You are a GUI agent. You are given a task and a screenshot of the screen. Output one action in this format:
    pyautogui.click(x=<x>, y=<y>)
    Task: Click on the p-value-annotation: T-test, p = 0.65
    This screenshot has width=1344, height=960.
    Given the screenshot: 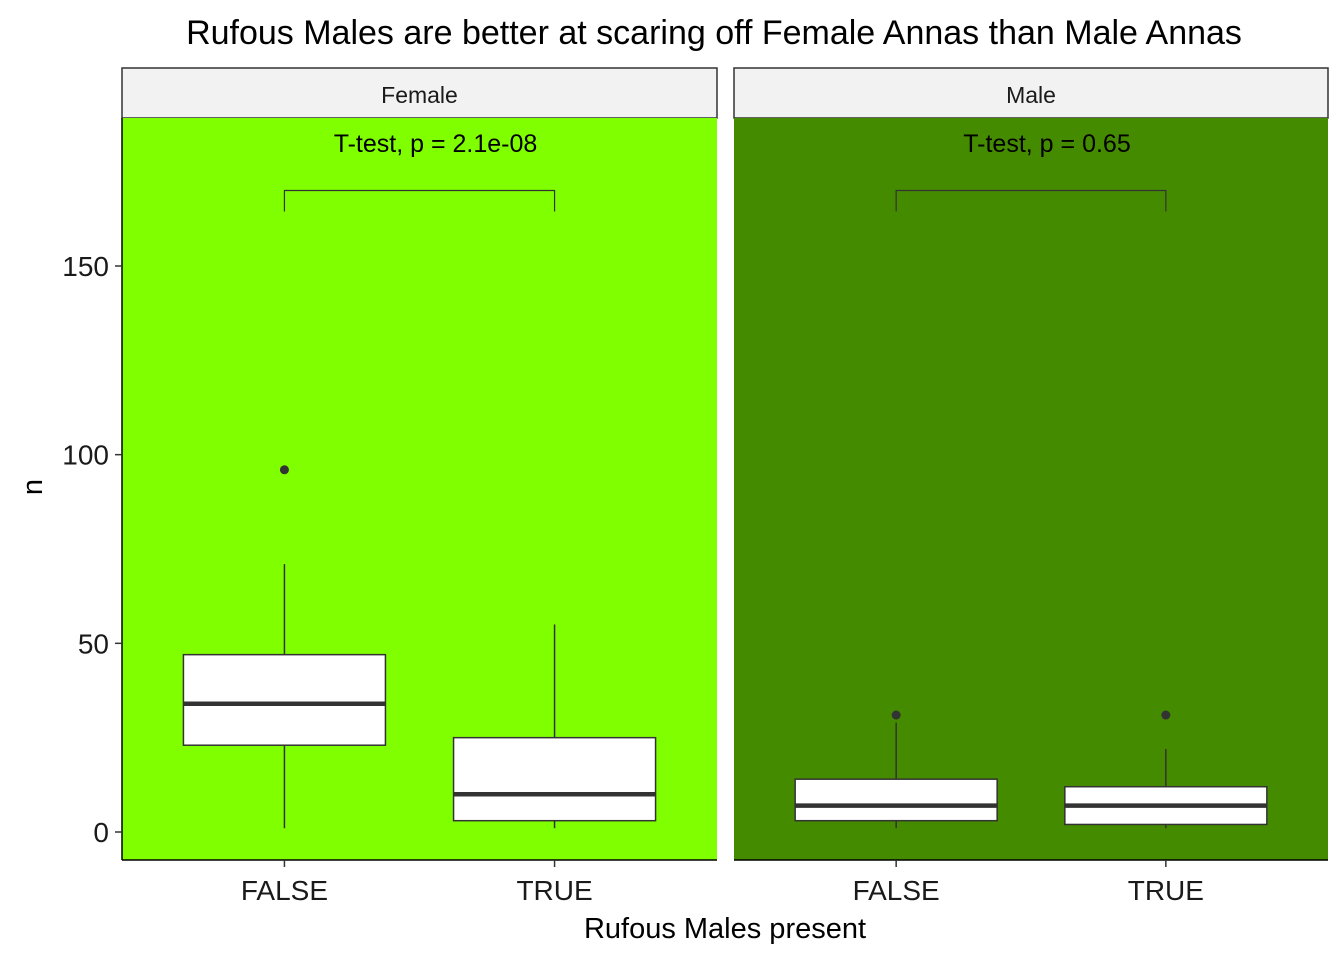 What is the action you would take?
    pyautogui.click(x=1046, y=144)
    